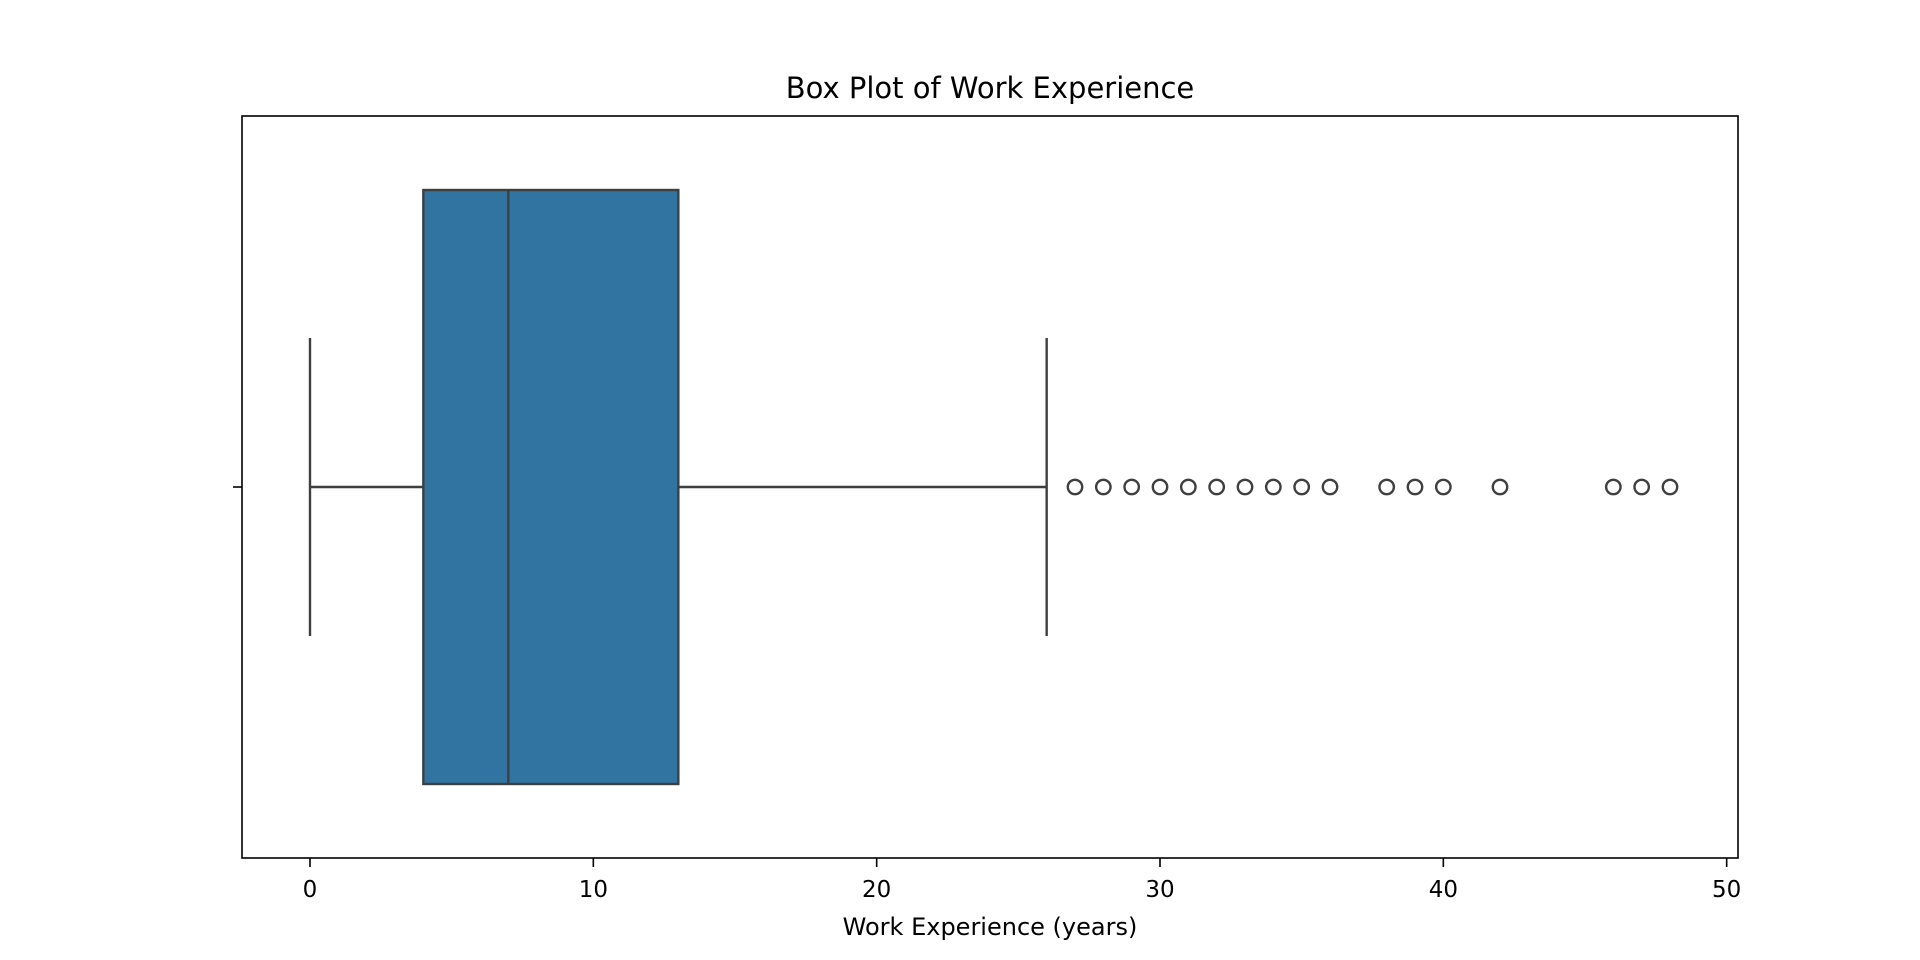 This screenshot has height=960, width=1920. What do you see at coordinates (1022, 880) in the screenshot?
I see `x-axis-ticks: 0 10 20 30 40 50` at bounding box center [1022, 880].